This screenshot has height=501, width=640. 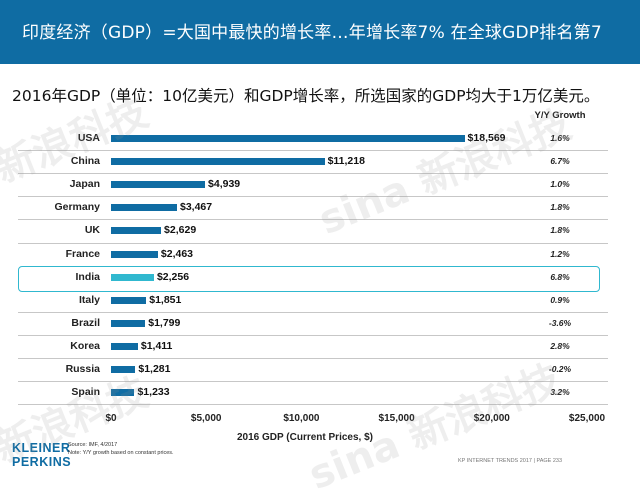 I want to click on category-label-italy: Italy, so click(x=89, y=299).